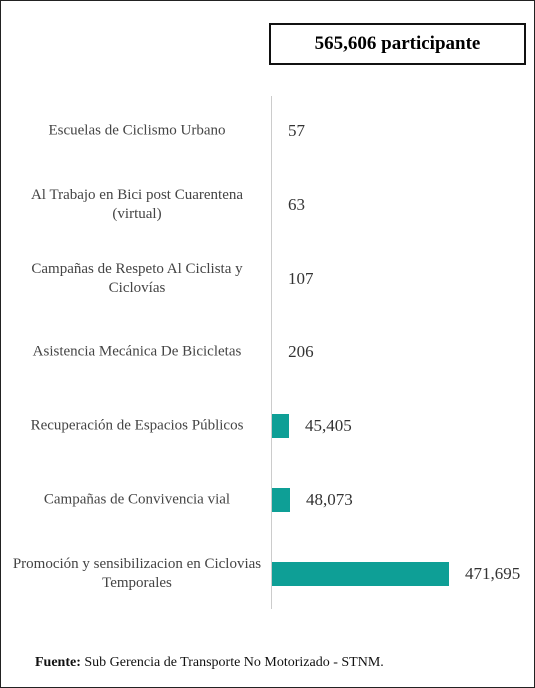  I want to click on category-label: Asistencia Mecánica De Bicicletas, so click(137, 351).